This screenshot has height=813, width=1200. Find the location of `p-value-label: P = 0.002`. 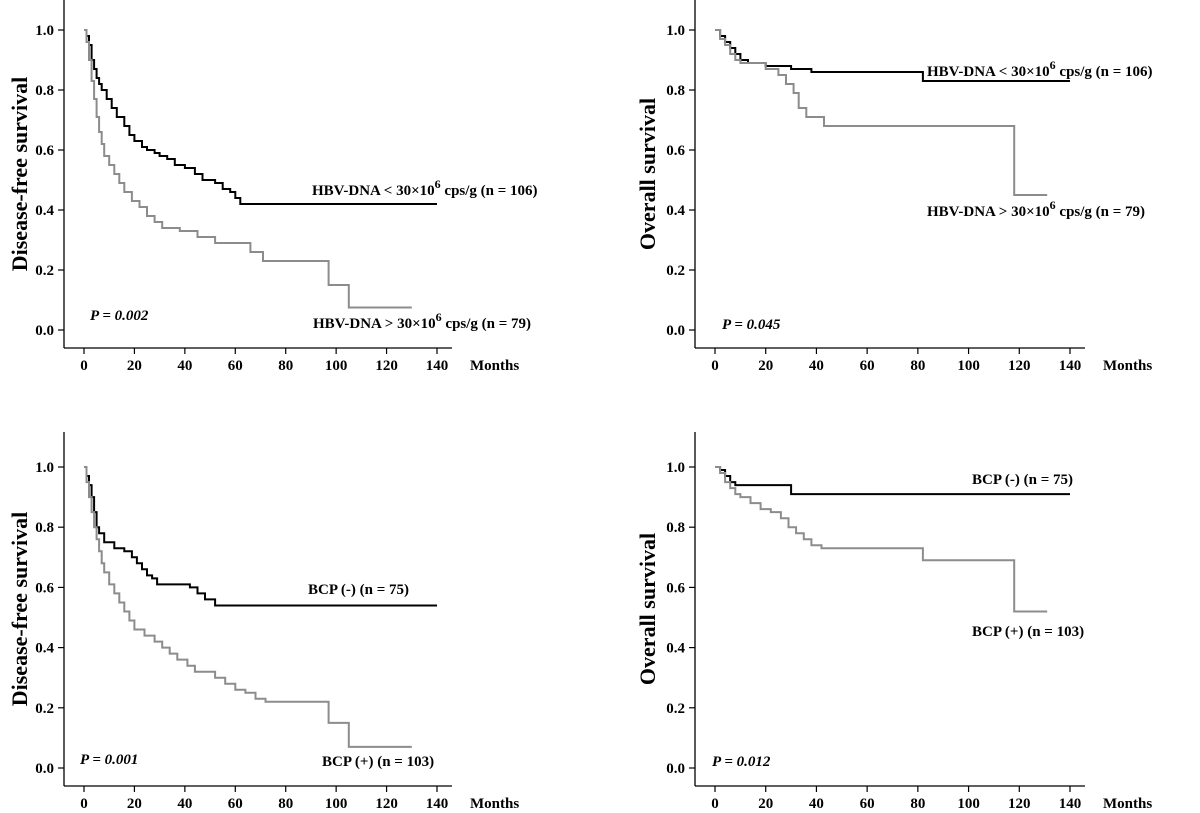

p-value-label: P = 0.002 is located at coordinates (119, 316).